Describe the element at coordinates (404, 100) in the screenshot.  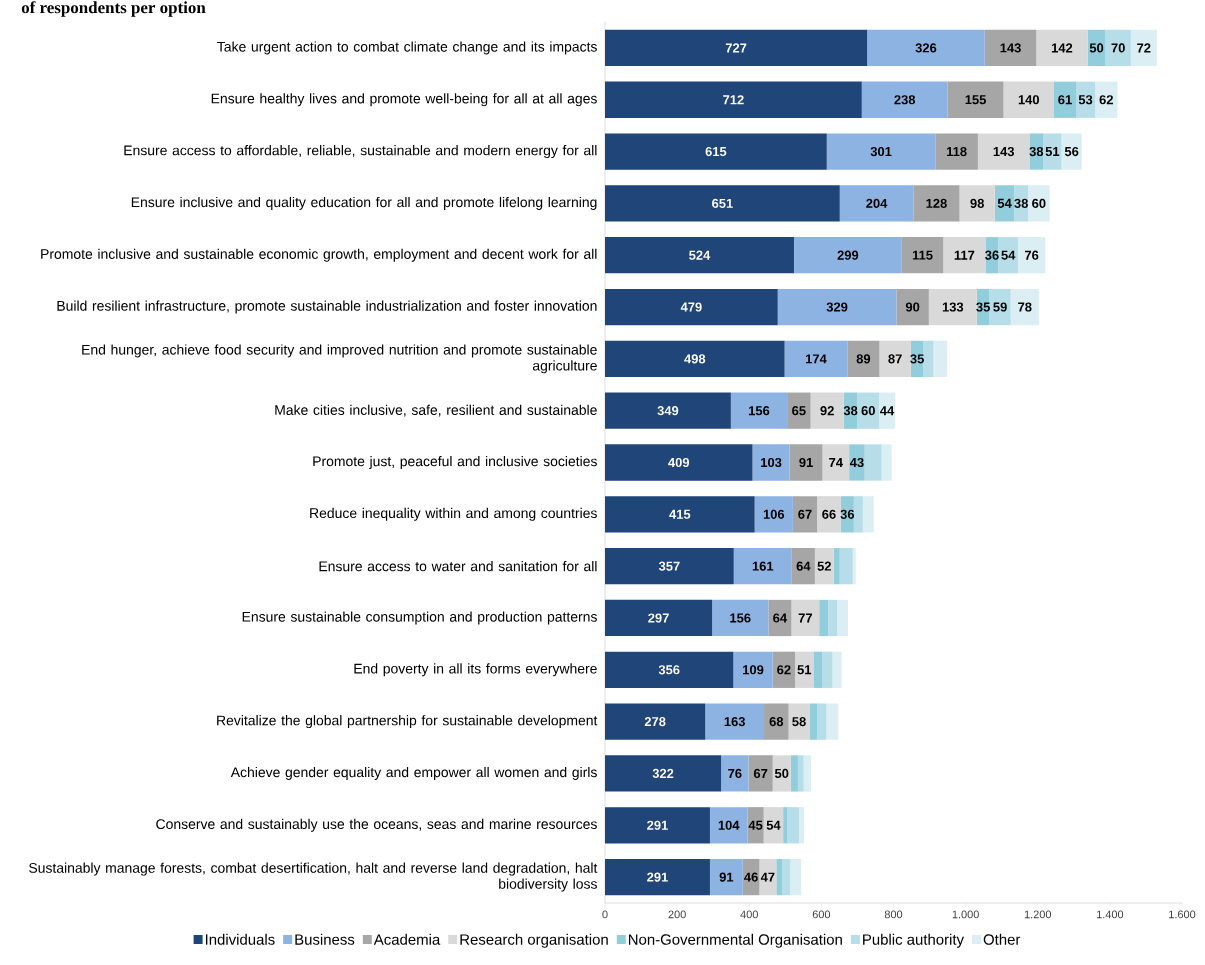
I see `y-tick-label: Ensure healthy lives and promote well-being for all at all ages` at that location.